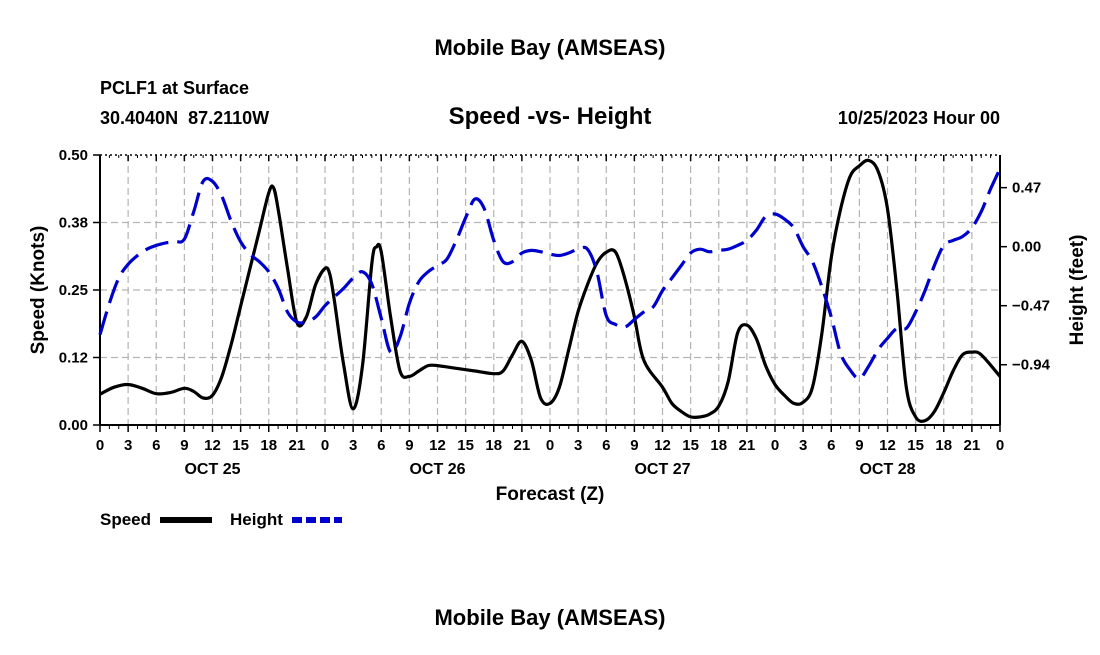 Image resolution: width=1100 pixels, height=655 pixels. Describe the element at coordinates (184, 118) in the screenshot. I see `station-coords: 30.4040N 87.2110W` at that location.